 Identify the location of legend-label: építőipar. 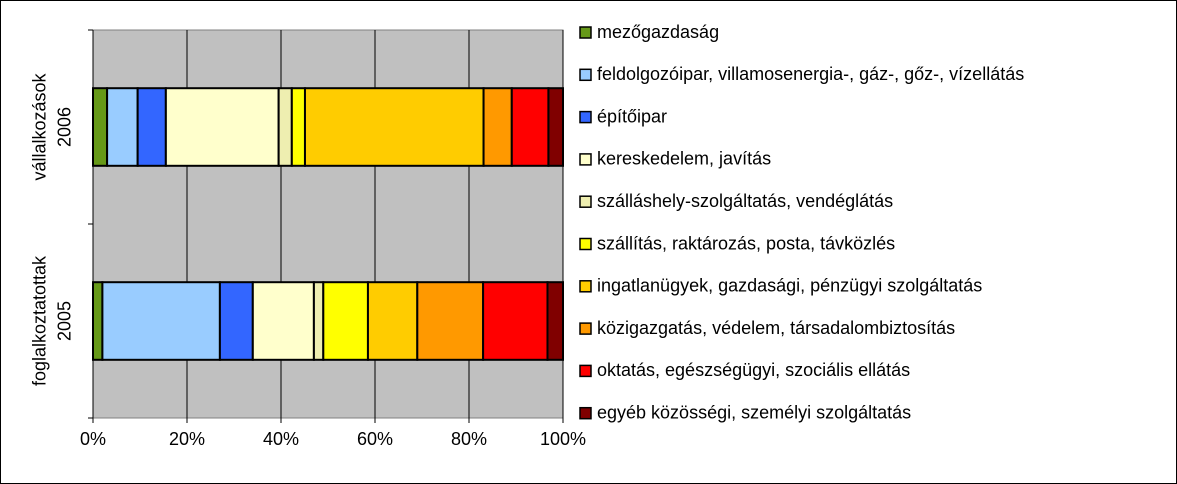
(632, 116).